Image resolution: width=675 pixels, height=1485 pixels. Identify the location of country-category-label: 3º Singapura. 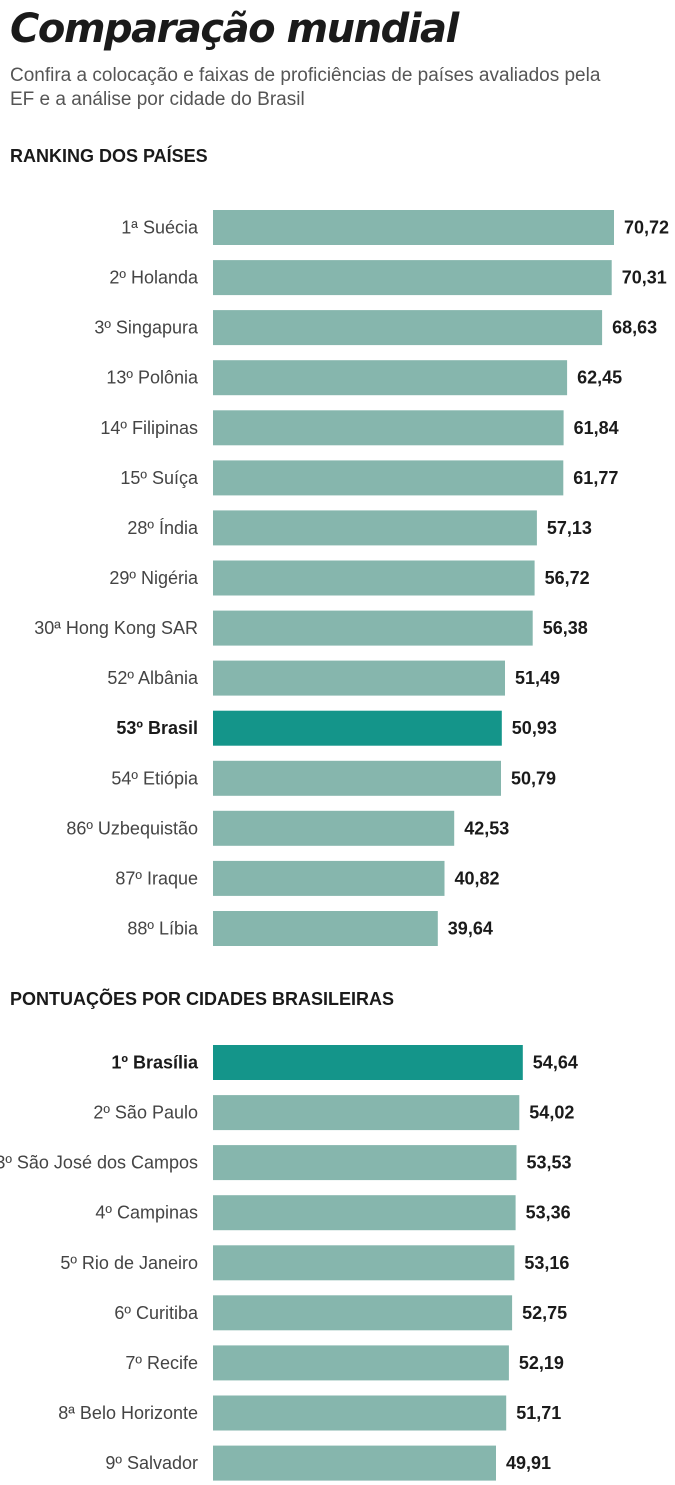
(146, 328).